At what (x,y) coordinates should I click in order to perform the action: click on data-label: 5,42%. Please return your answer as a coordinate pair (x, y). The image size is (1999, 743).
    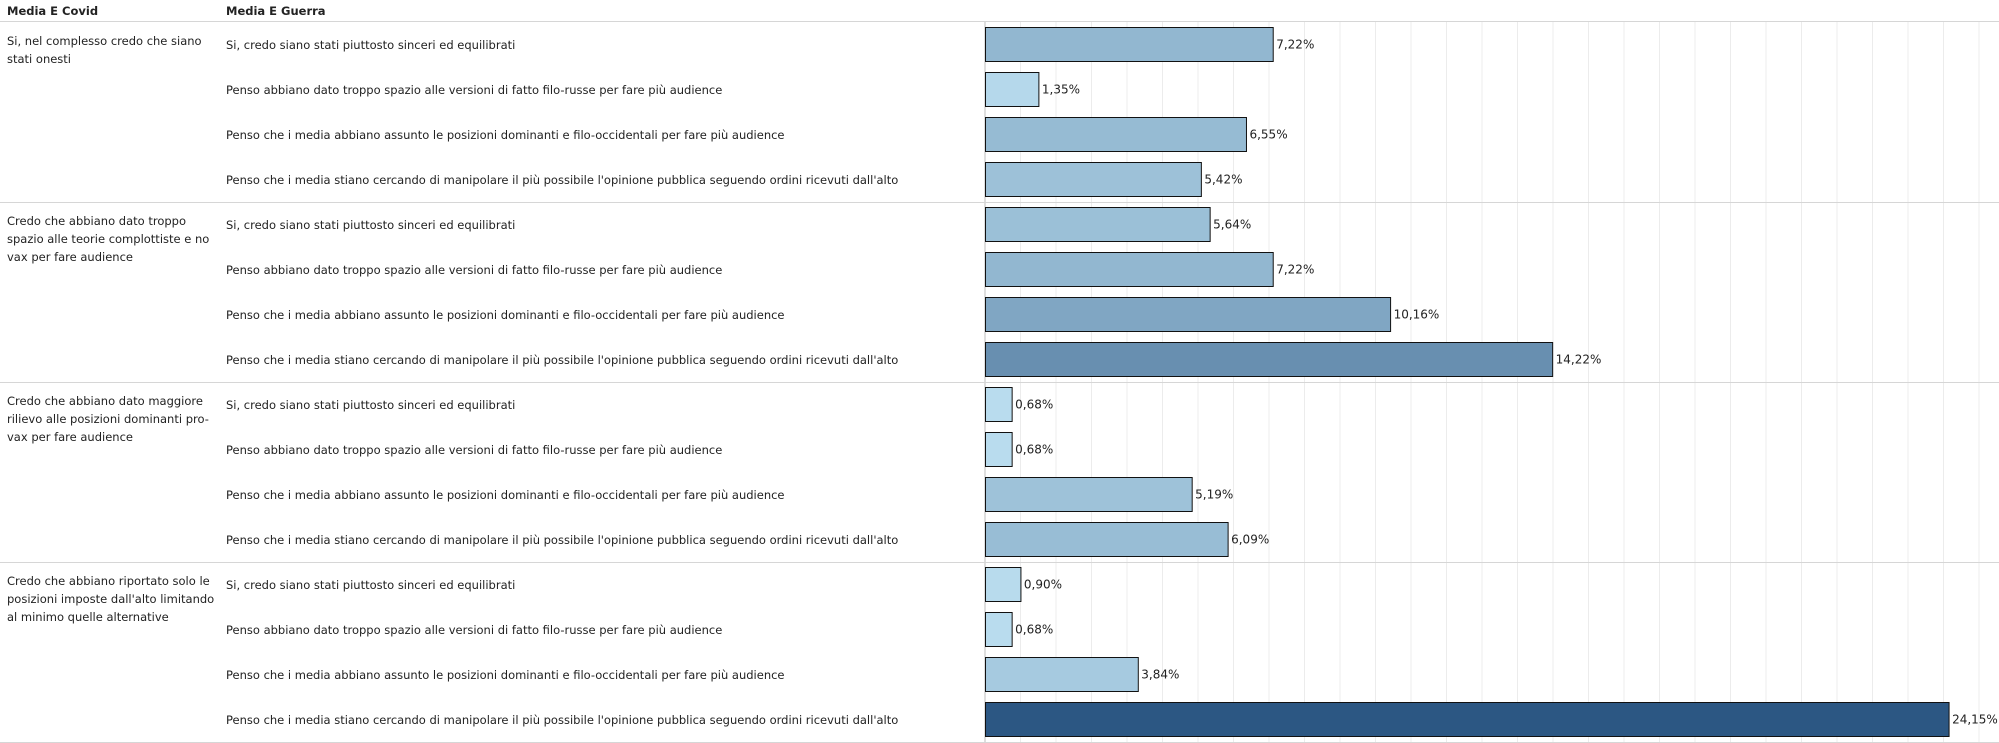
    Looking at the image, I should click on (1223, 180).